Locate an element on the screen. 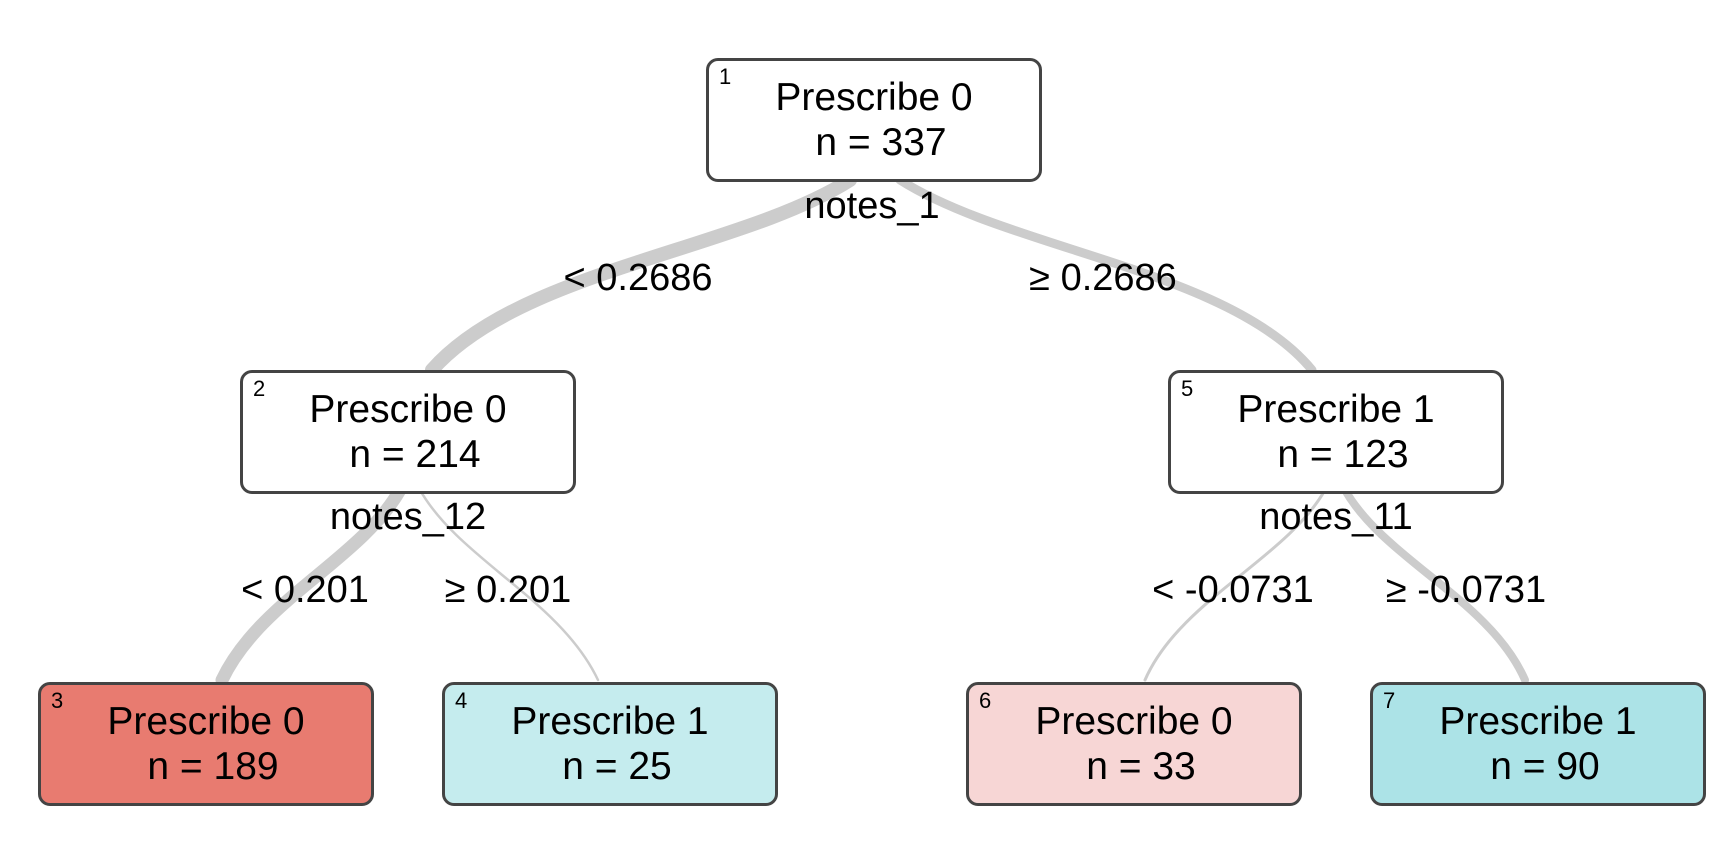 The height and width of the screenshot is (858, 1730). split-variable-node-2: notes_12 is located at coordinates (408, 517).